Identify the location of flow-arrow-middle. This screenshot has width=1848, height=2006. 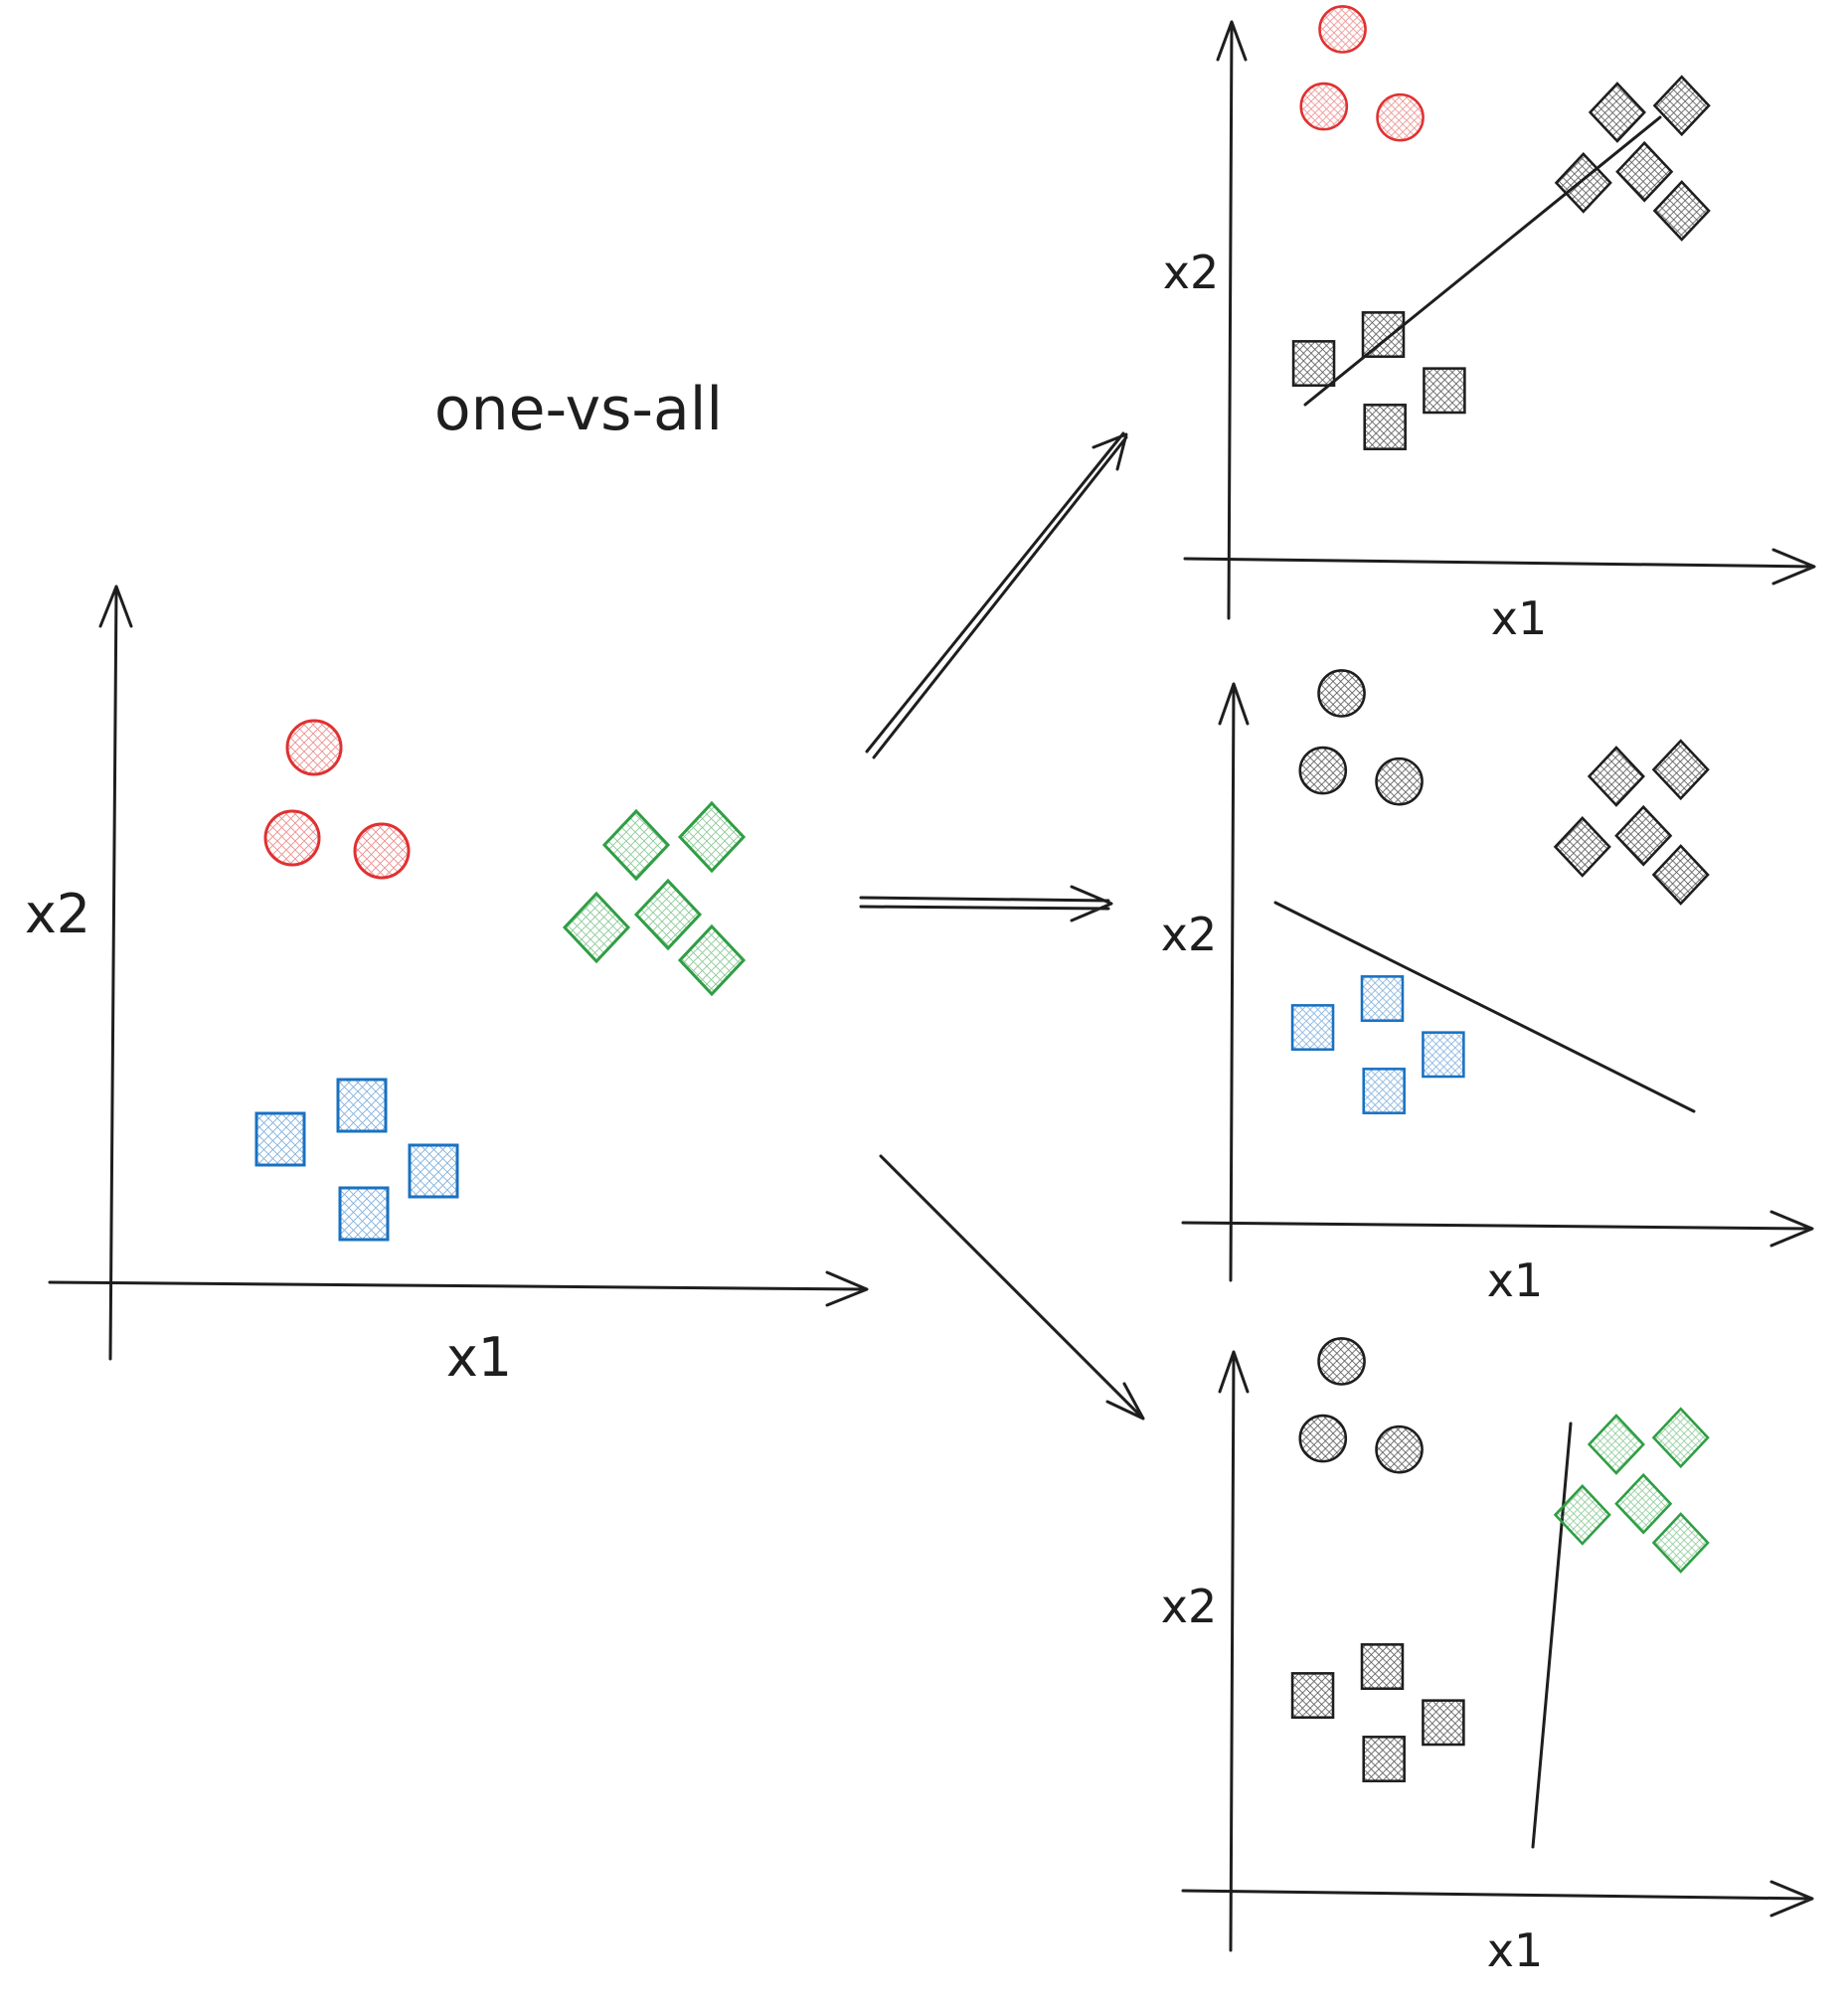
(986, 903).